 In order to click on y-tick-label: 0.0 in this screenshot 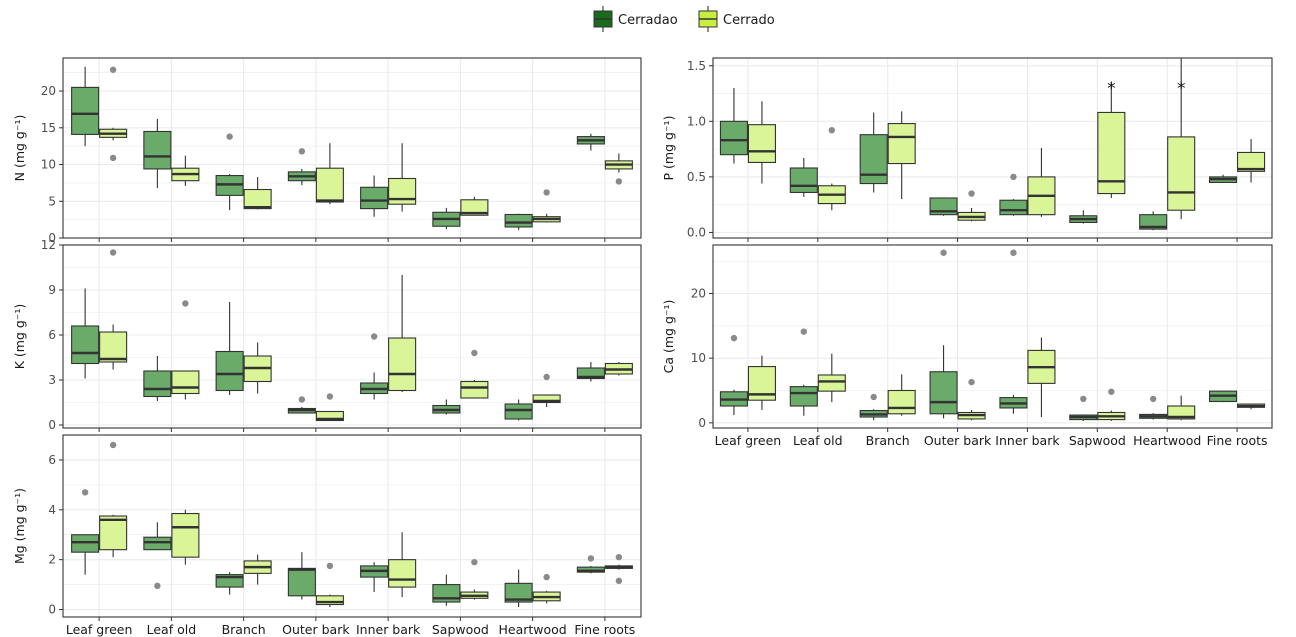, I will do `click(696, 232)`.